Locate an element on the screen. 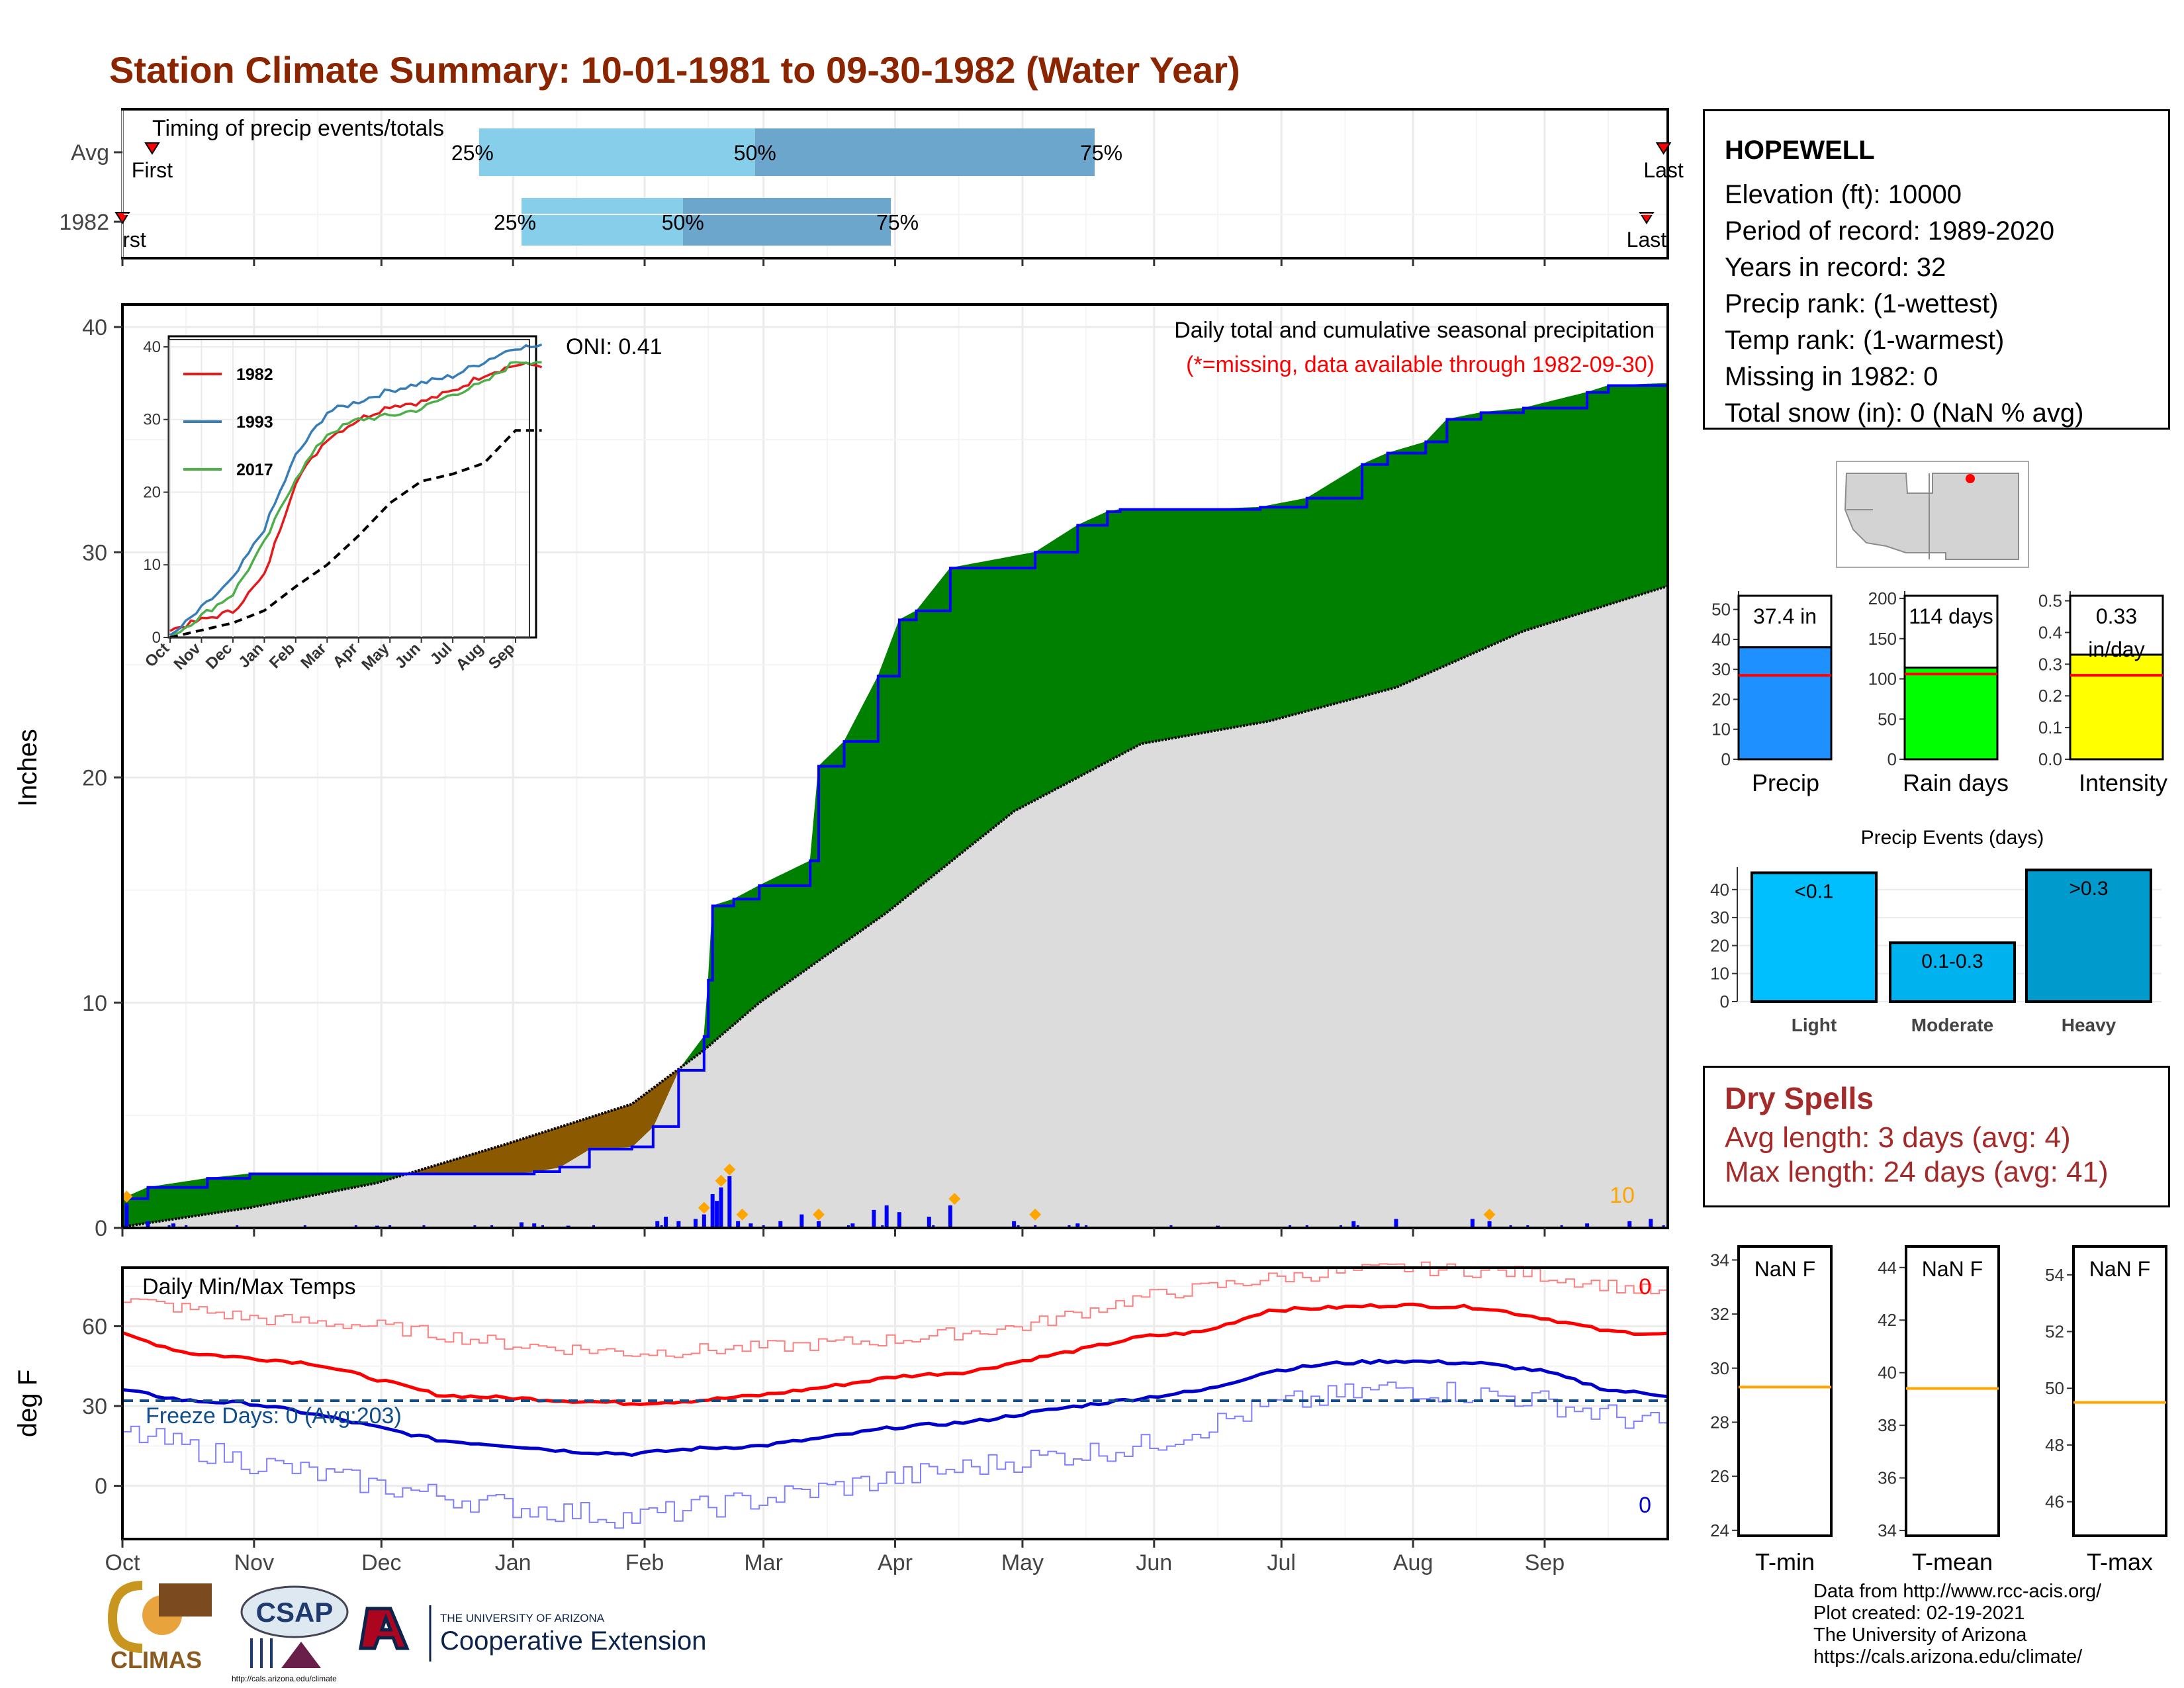 Image resolution: width=2184 pixels, height=1688 pixels. summary-0-y-label-4: 40 is located at coordinates (1721, 639).